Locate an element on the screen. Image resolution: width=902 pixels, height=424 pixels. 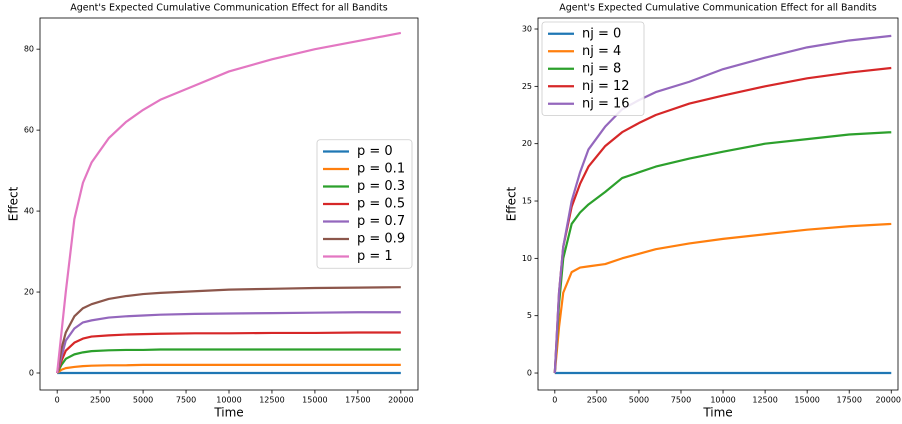
y-tick-label: 30 is located at coordinates (527, 29).